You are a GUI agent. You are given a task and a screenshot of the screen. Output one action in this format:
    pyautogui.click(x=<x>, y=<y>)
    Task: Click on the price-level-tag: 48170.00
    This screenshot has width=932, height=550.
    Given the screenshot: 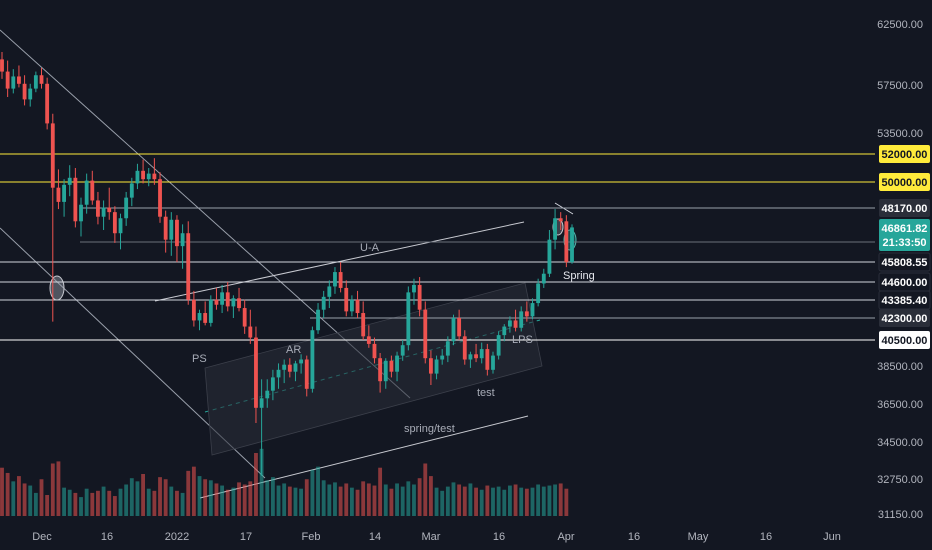 What is the action you would take?
    pyautogui.click(x=904, y=208)
    